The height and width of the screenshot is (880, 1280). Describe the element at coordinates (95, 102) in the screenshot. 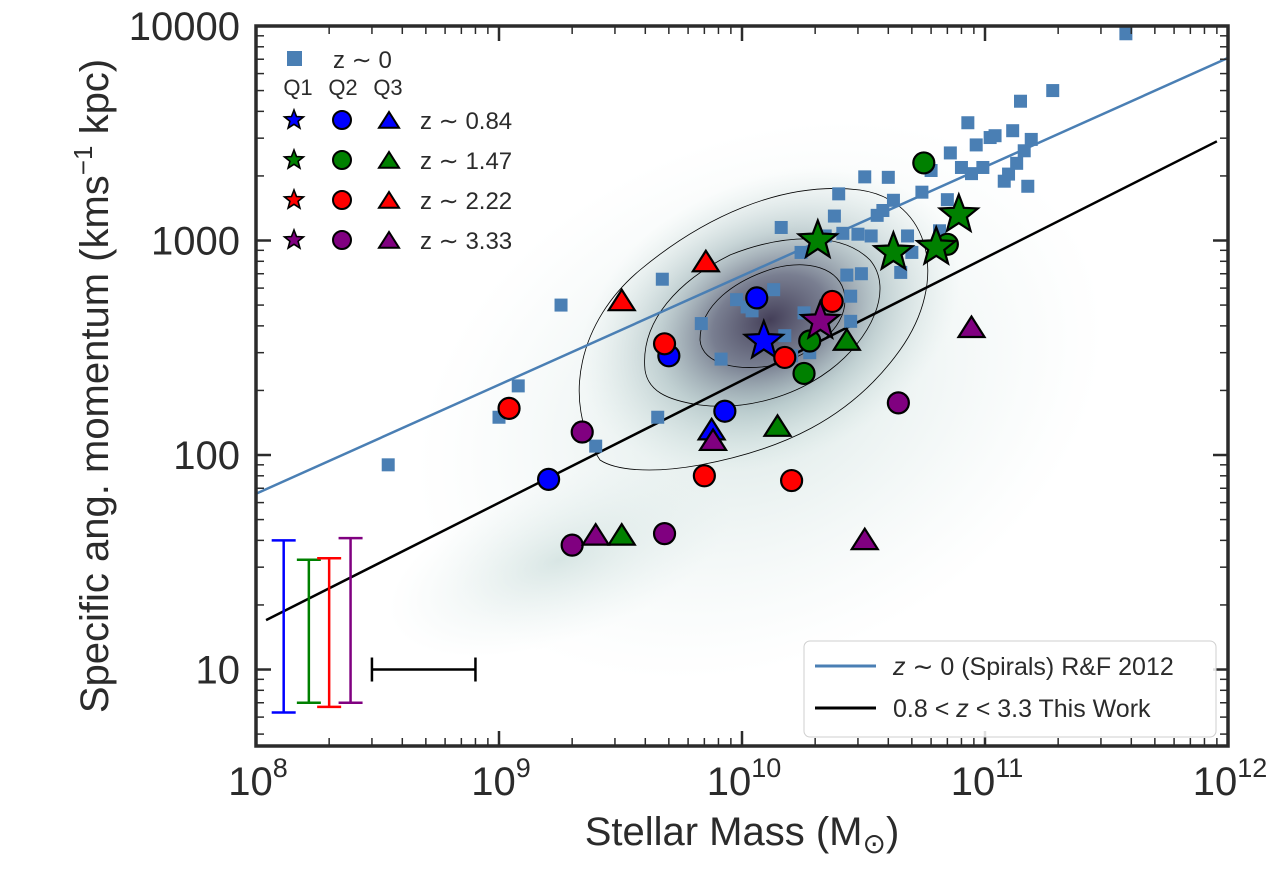

I see `y-axis-label-post: kpc)` at that location.